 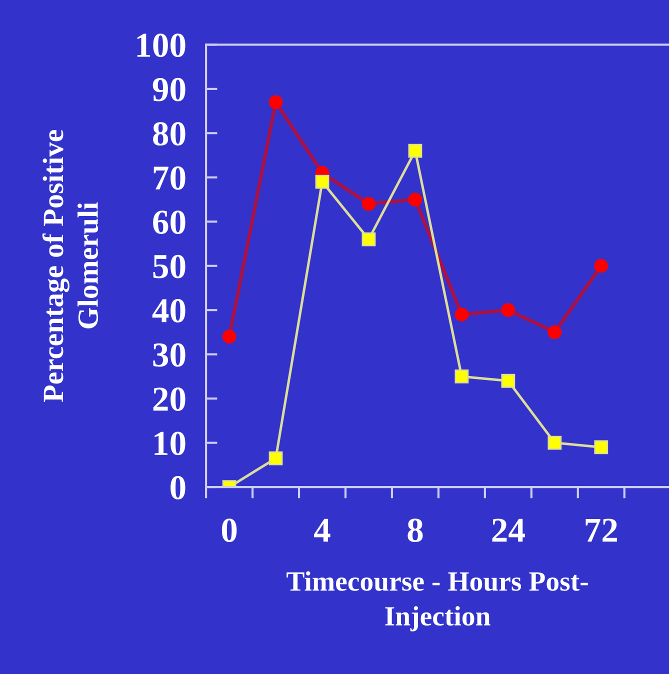 I want to click on y-tick-label: 100, so click(x=161, y=46).